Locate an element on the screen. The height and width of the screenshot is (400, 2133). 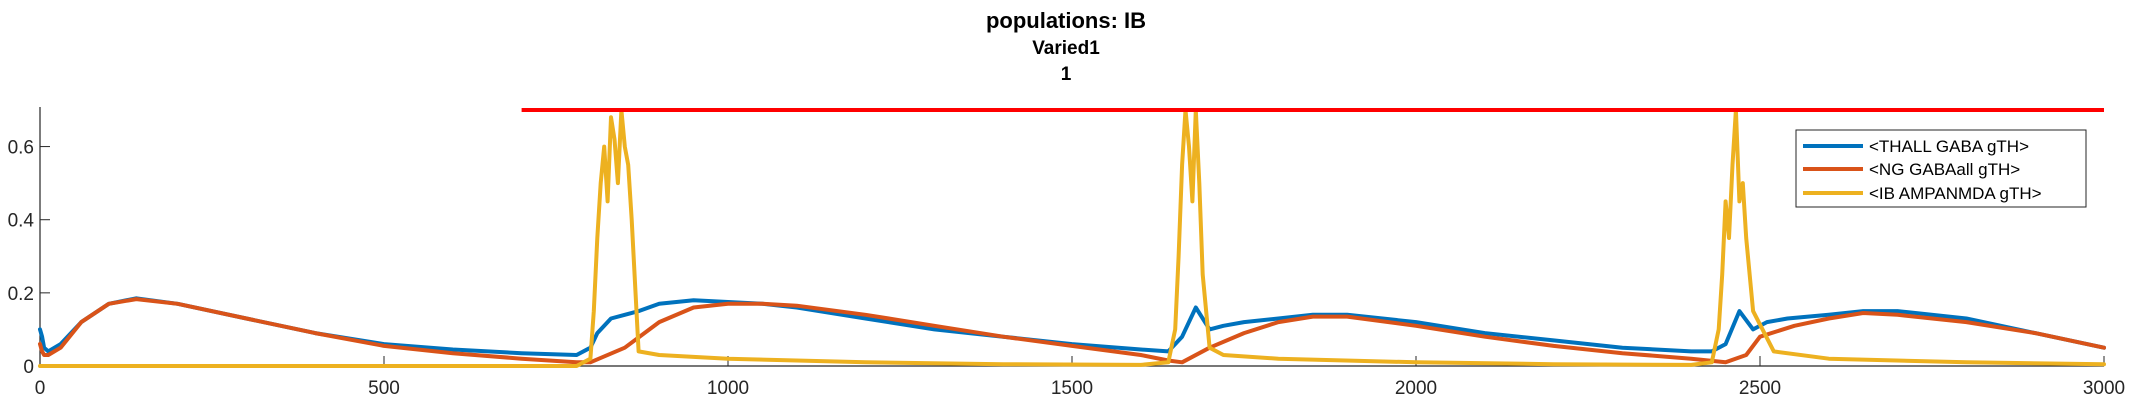
chart-subtitle: Varied1 is located at coordinates (1066, 48).